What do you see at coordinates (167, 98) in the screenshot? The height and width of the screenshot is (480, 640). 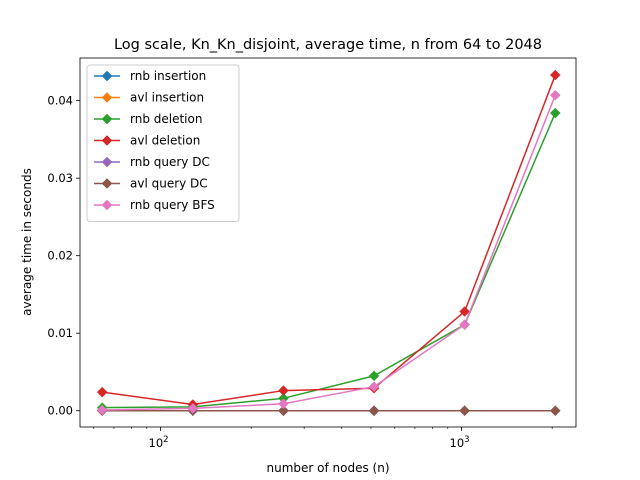 I see `legend-label: avl insertion` at bounding box center [167, 98].